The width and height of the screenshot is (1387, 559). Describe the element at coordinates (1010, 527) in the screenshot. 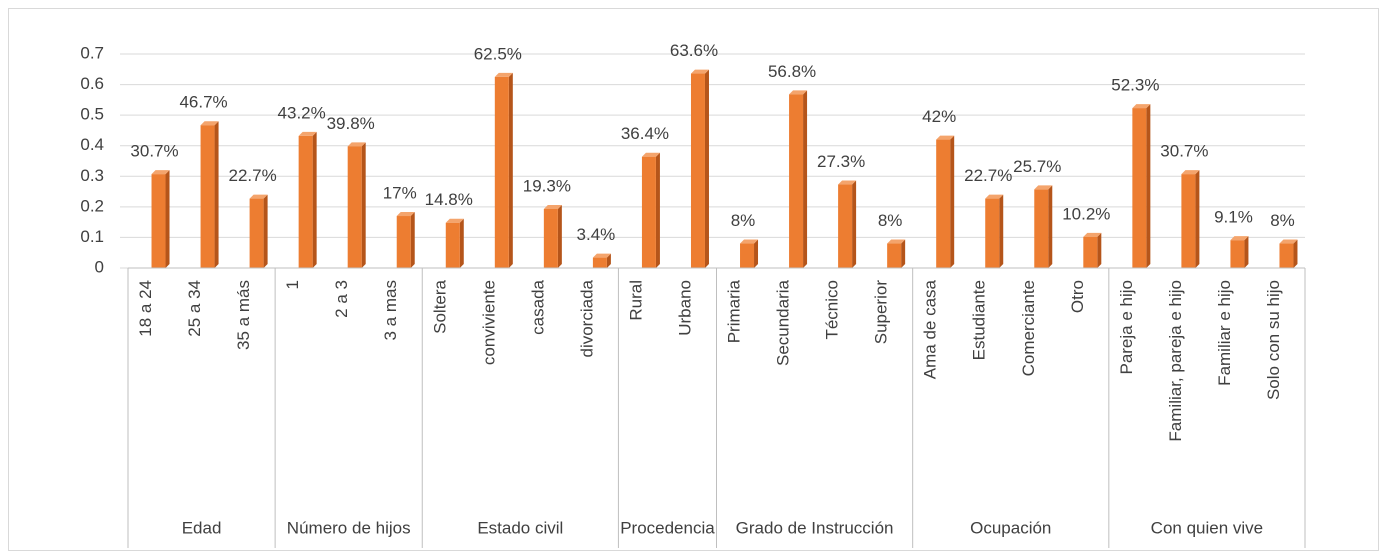

I see `group-label: Ocupación` at that location.